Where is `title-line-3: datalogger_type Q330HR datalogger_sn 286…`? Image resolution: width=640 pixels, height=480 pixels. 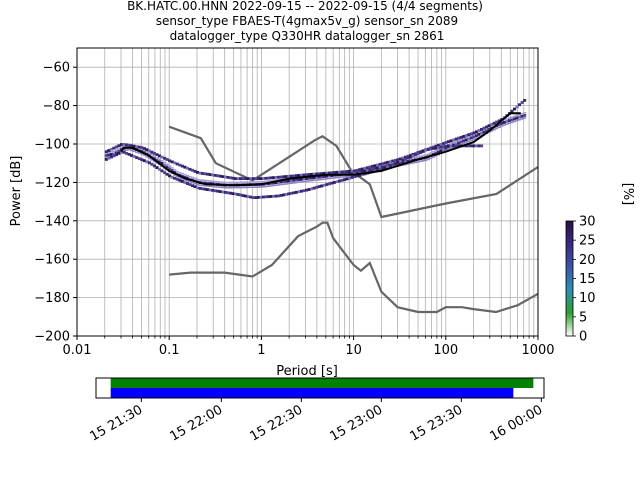 title-line-3: datalogger_type Q330HR datalogger_sn 286… is located at coordinates (307, 36).